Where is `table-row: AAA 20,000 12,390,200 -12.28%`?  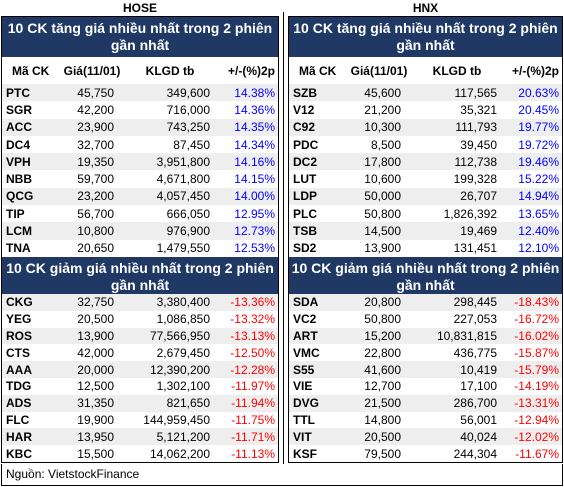
table-row: AAA 20,000 12,390,200 -12.28% is located at coordinates (140, 369).